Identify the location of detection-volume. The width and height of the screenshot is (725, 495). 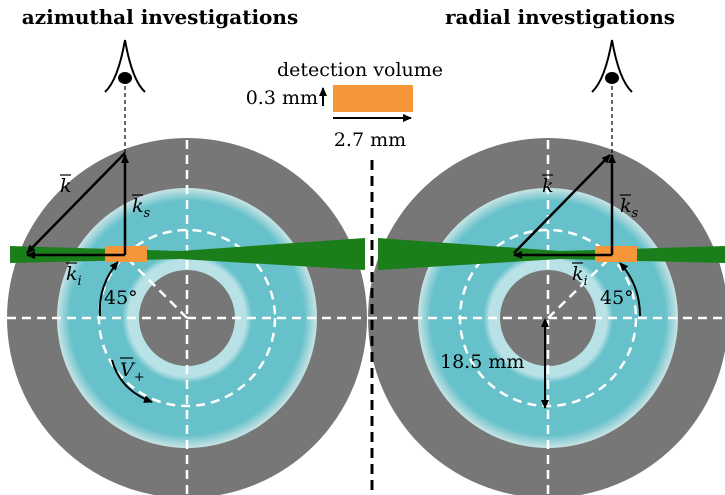
(616, 254).